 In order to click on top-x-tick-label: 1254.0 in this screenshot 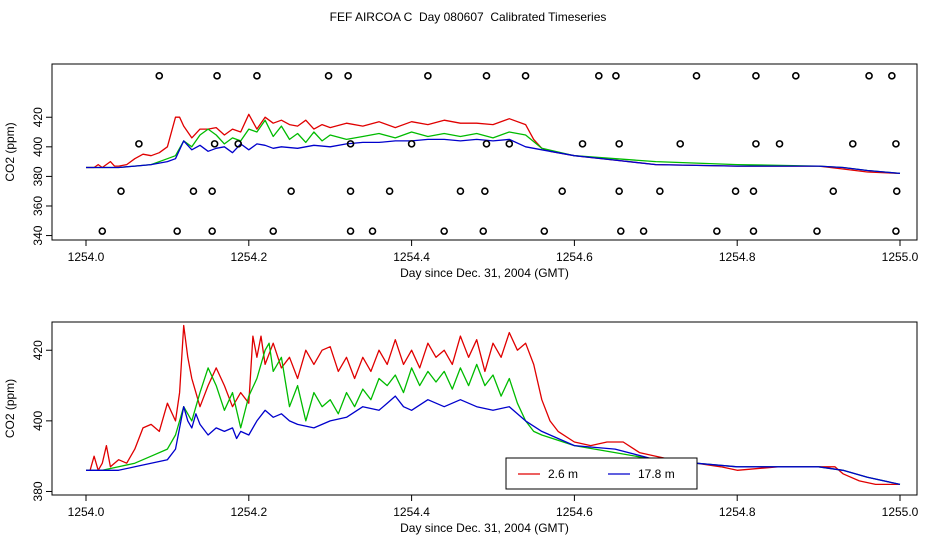, I will do `click(86, 257)`.